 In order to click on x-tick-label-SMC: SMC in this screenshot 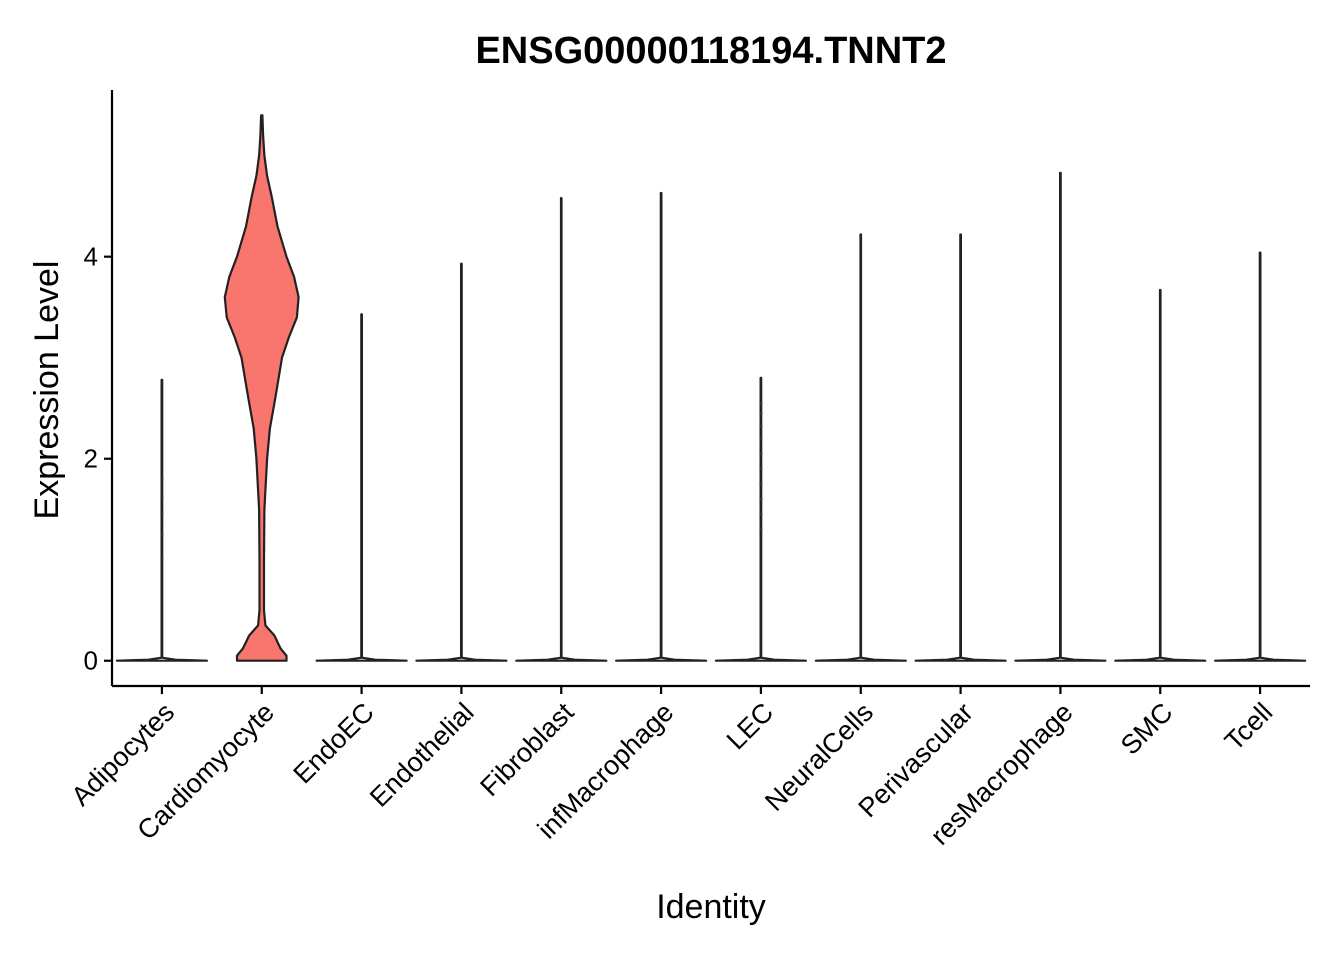, I will do `click(1147, 729)`.